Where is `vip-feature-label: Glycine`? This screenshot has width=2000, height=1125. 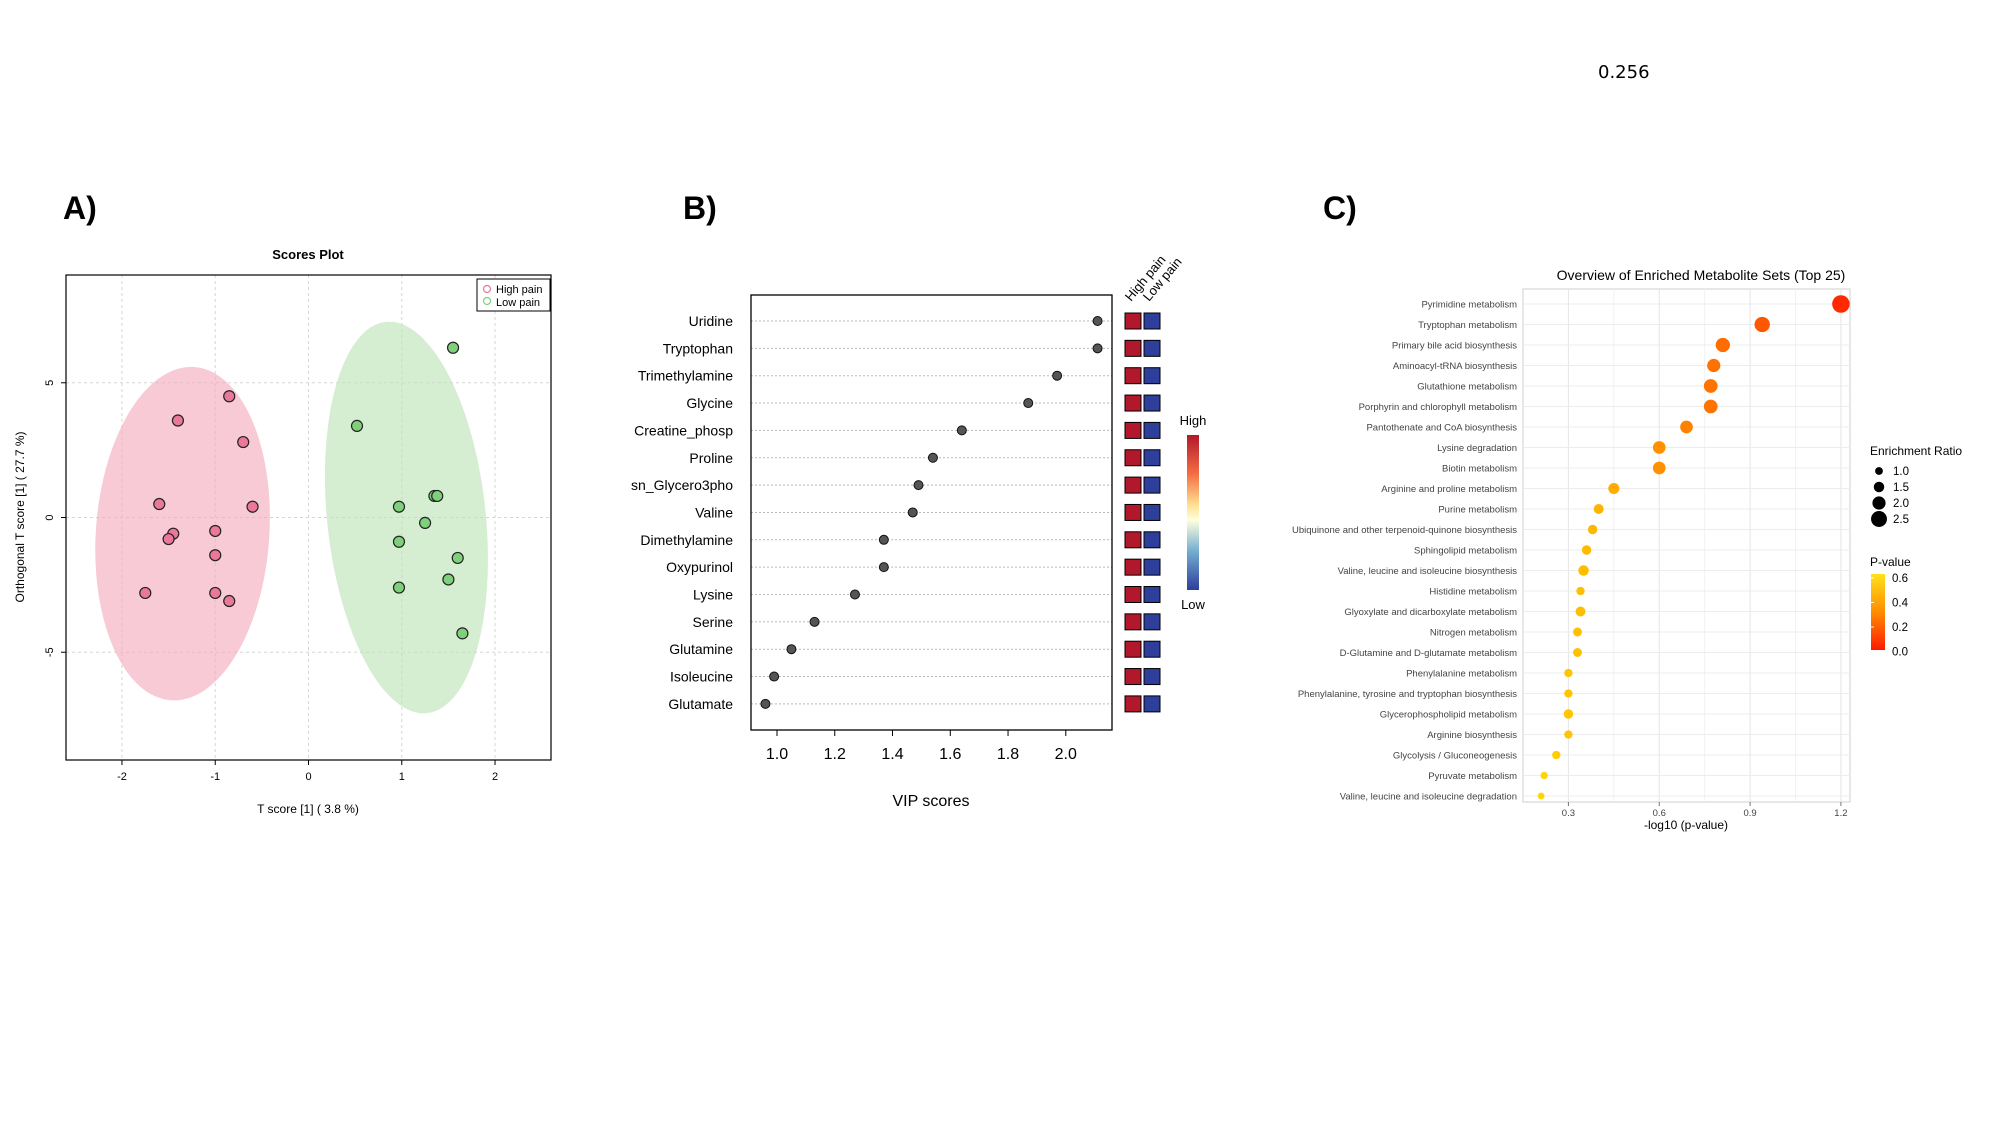 vip-feature-label: Glycine is located at coordinates (709, 403).